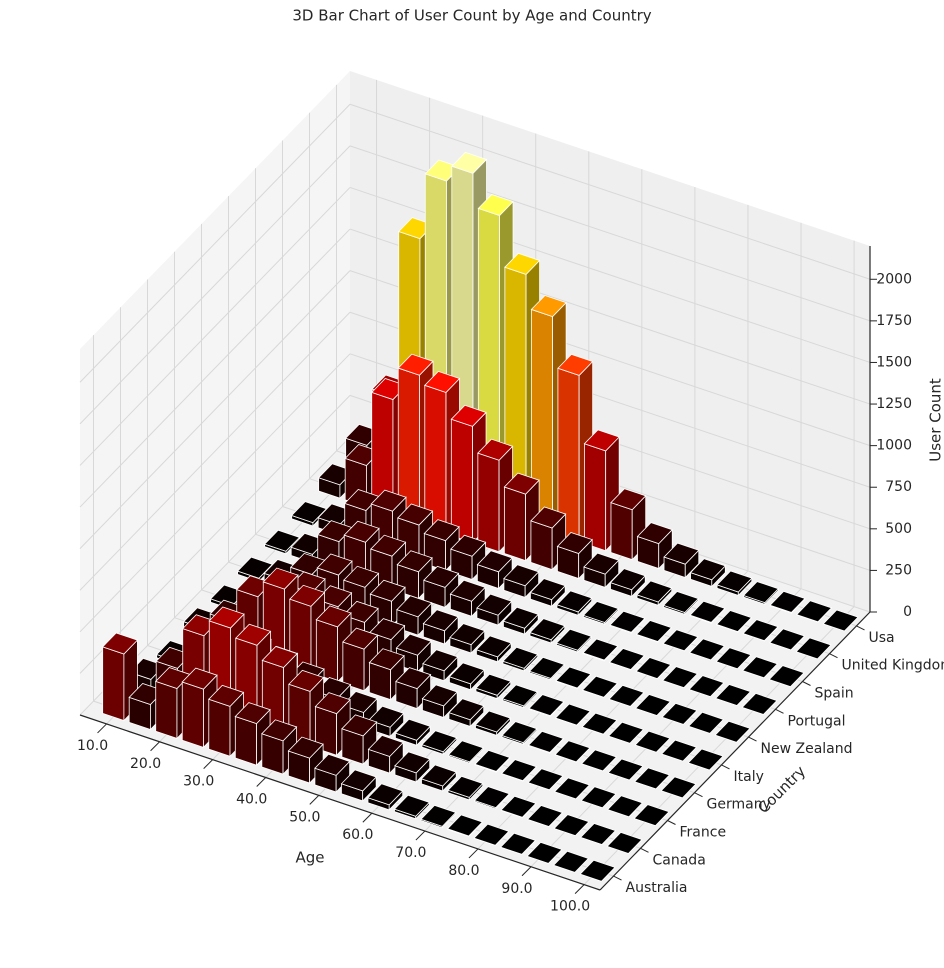  What do you see at coordinates (703, 833) in the screenshot?
I see `country-tick-label: France` at bounding box center [703, 833].